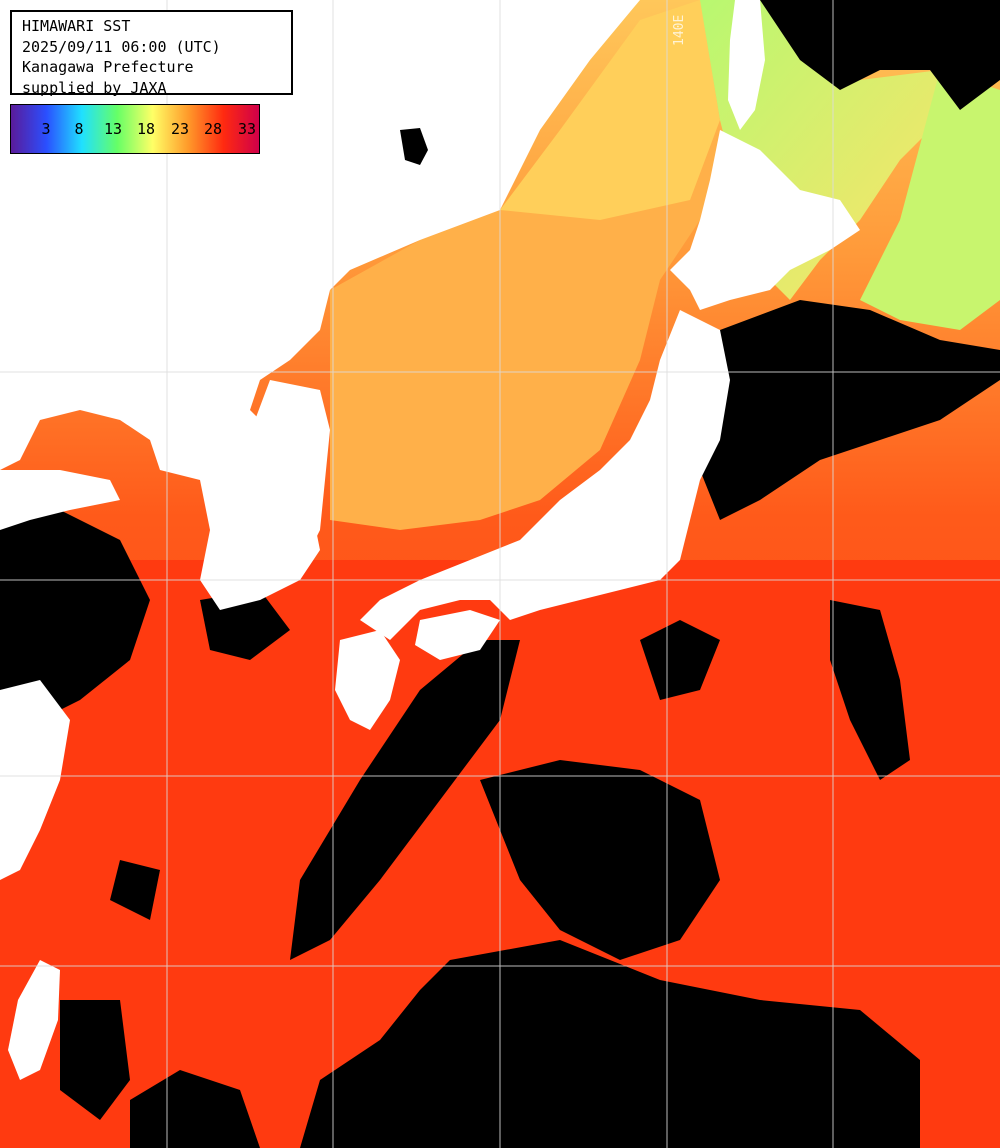  What do you see at coordinates (270, 490) in the screenshot?
I see `land-korea` at bounding box center [270, 490].